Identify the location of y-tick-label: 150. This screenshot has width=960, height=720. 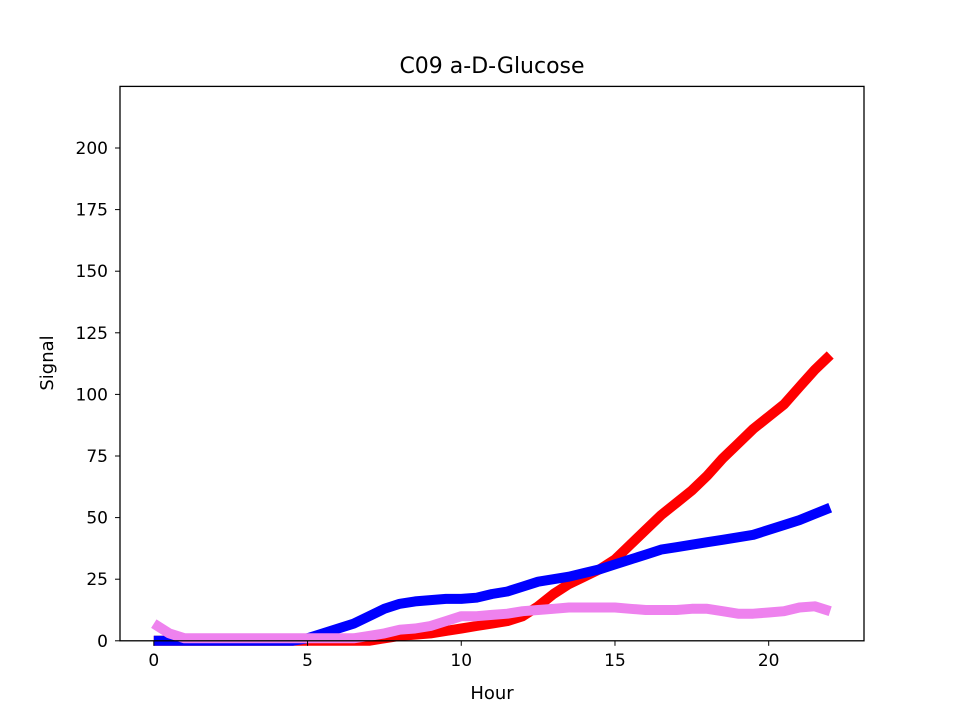
(92, 272).